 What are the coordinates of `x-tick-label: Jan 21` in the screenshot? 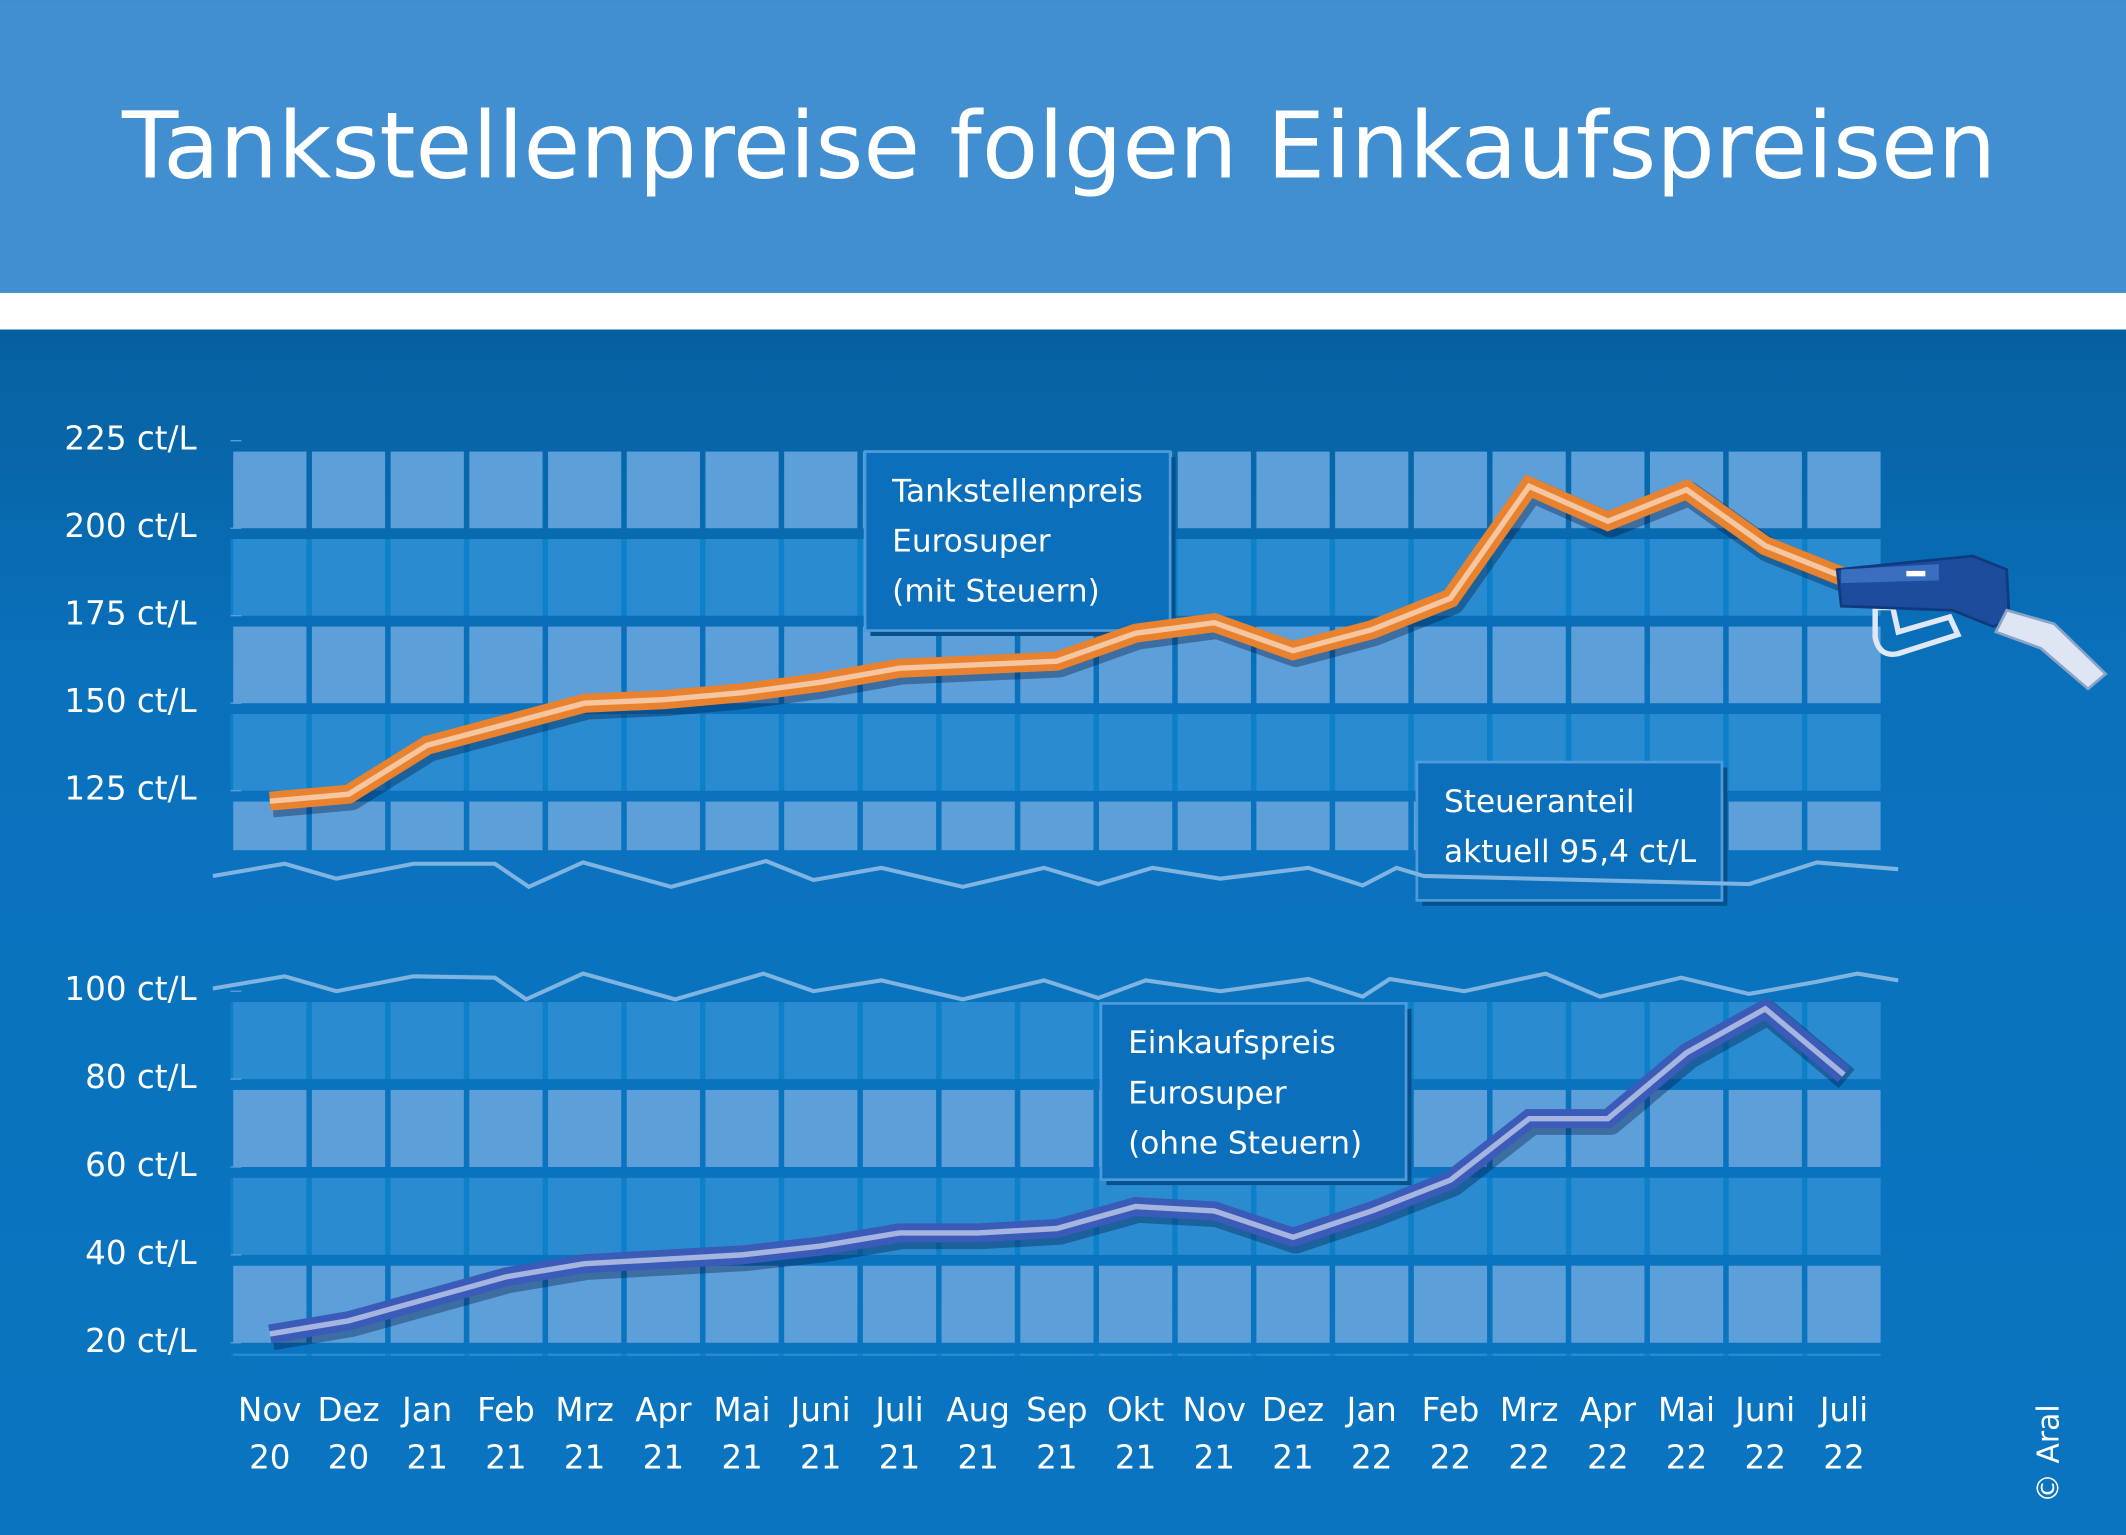 It's located at (427, 1434).